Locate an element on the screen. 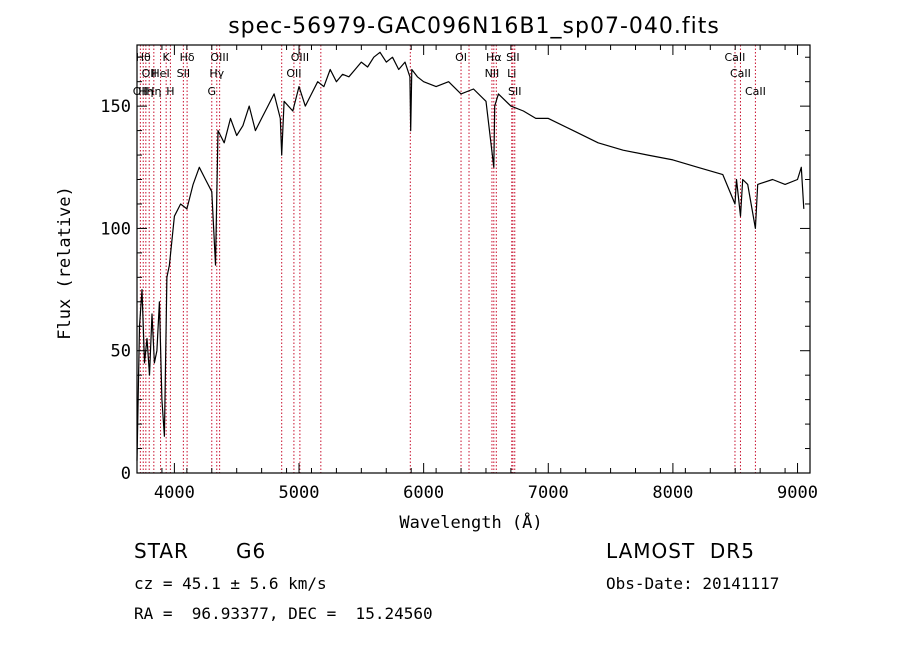 The height and width of the screenshot is (649, 900). line-label: G is located at coordinates (212, 91).